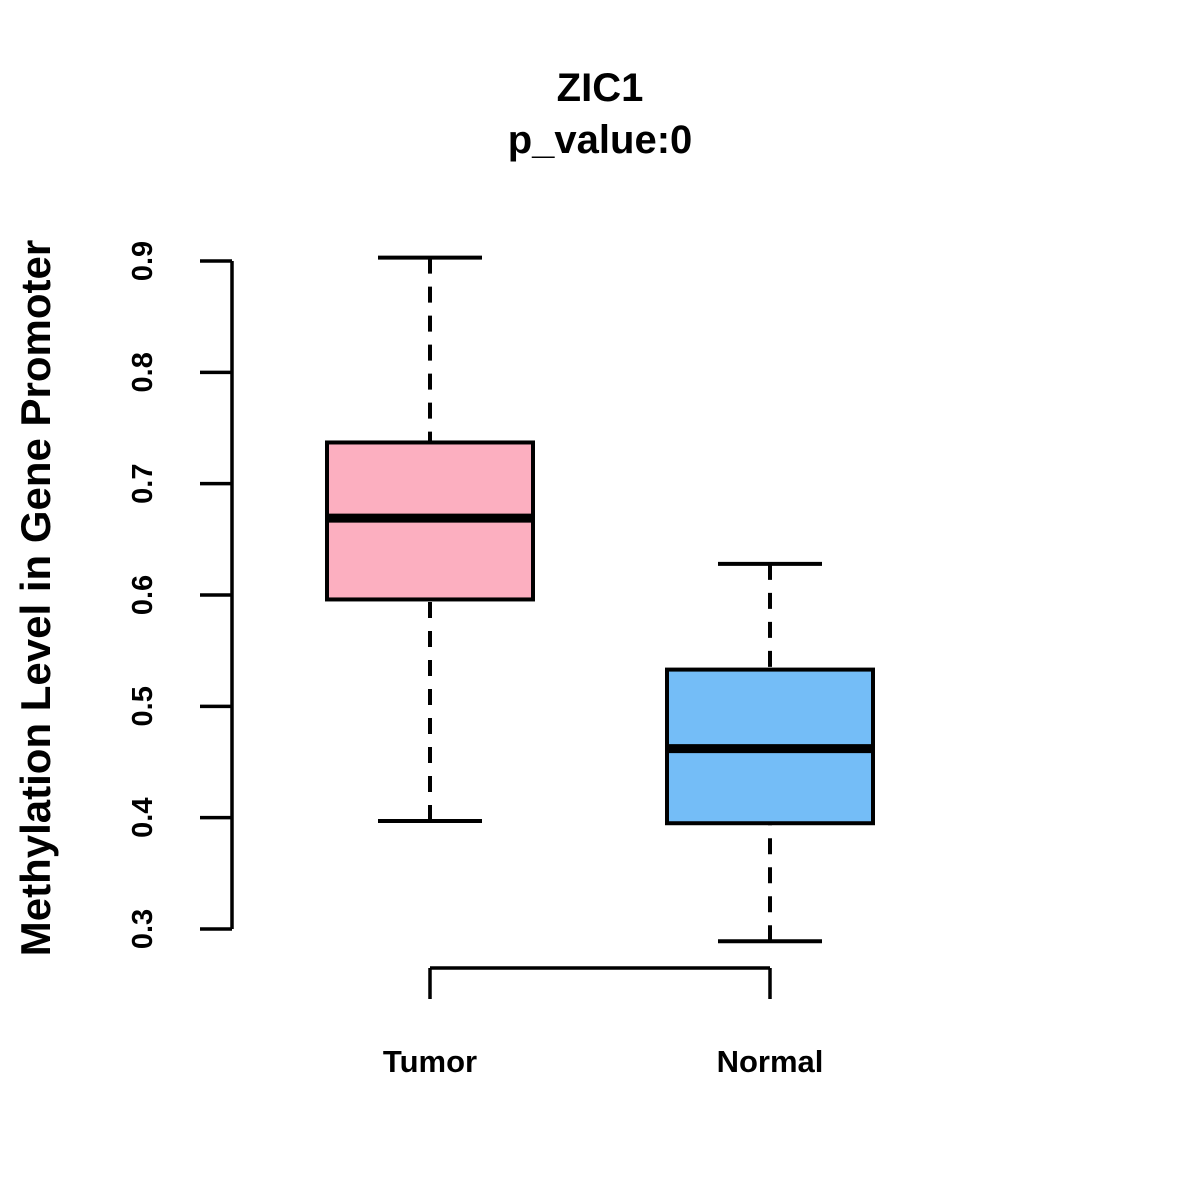  What do you see at coordinates (430, 1061) in the screenshot?
I see `x-category-label-tumor: Tumor` at bounding box center [430, 1061].